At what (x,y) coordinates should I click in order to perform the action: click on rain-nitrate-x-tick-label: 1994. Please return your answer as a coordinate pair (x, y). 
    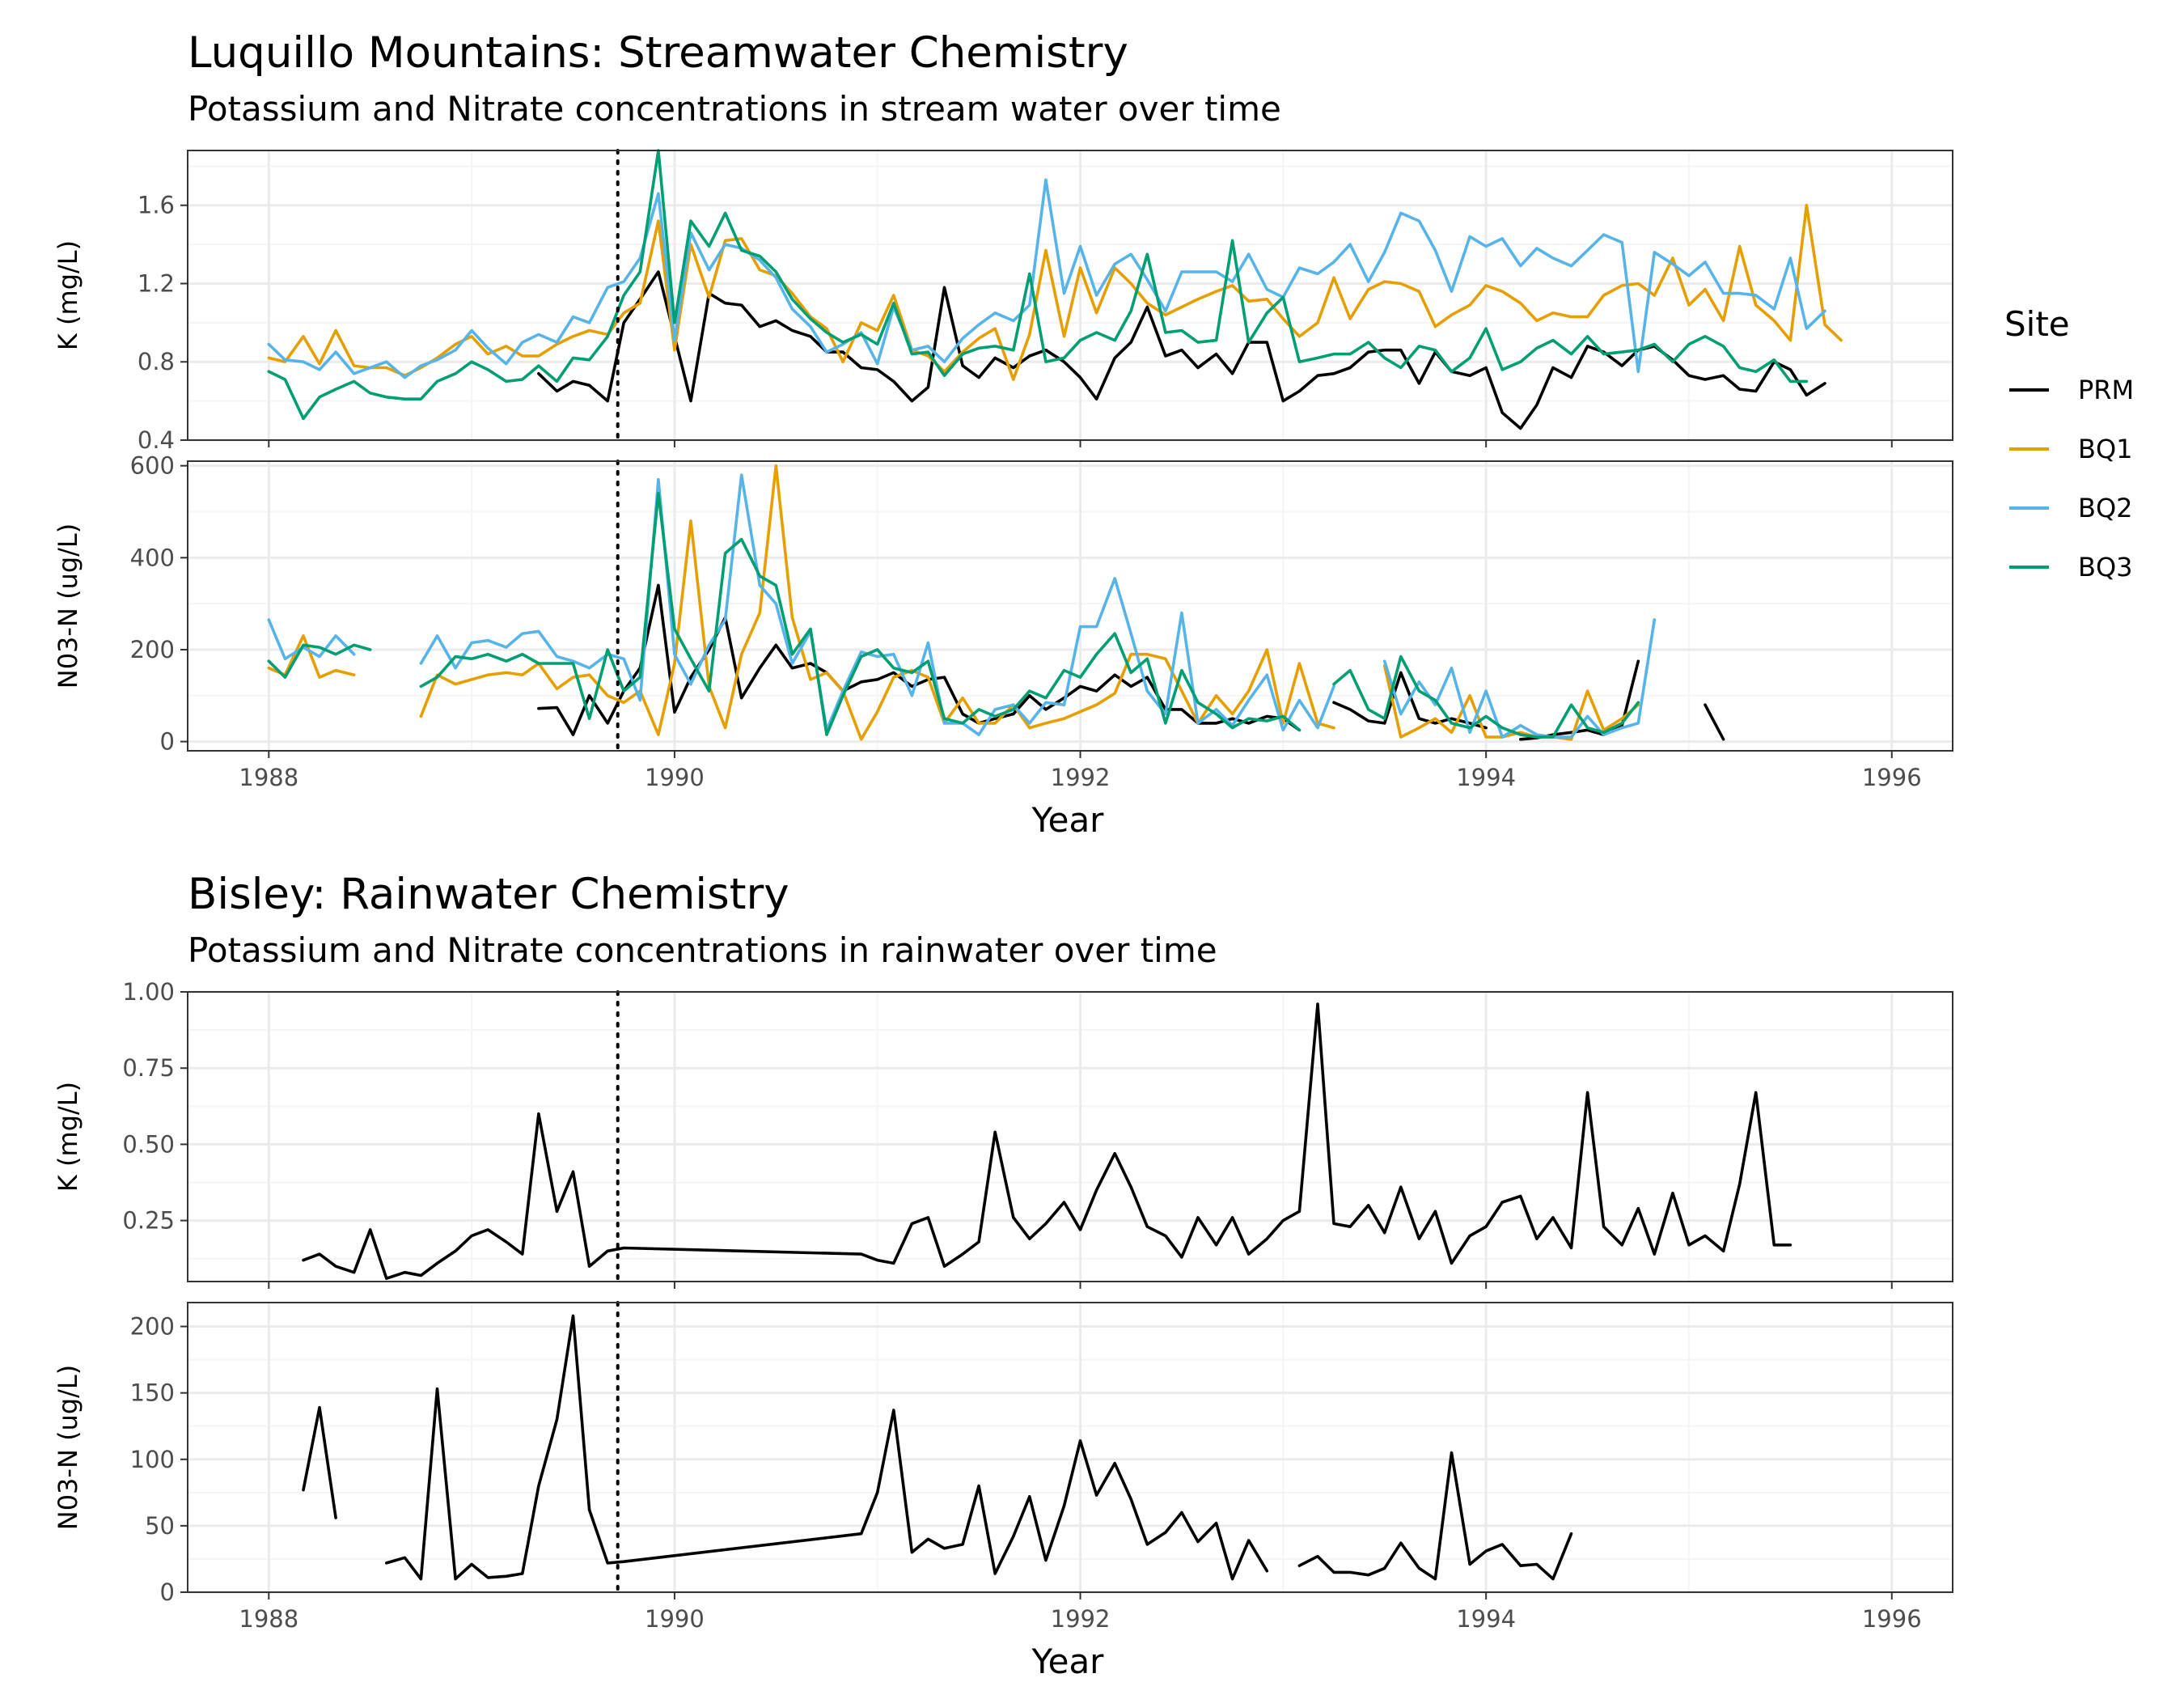
    Looking at the image, I should click on (1486, 1619).